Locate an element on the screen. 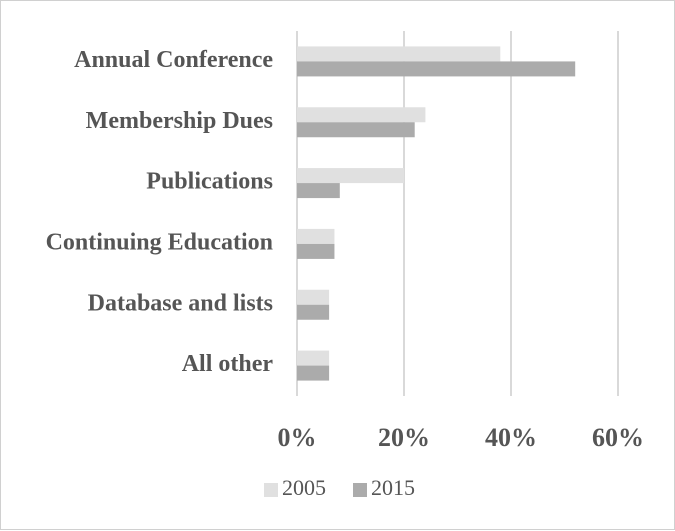 This screenshot has width=675, height=531. legend-label-2015: 2015 is located at coordinates (393, 487).